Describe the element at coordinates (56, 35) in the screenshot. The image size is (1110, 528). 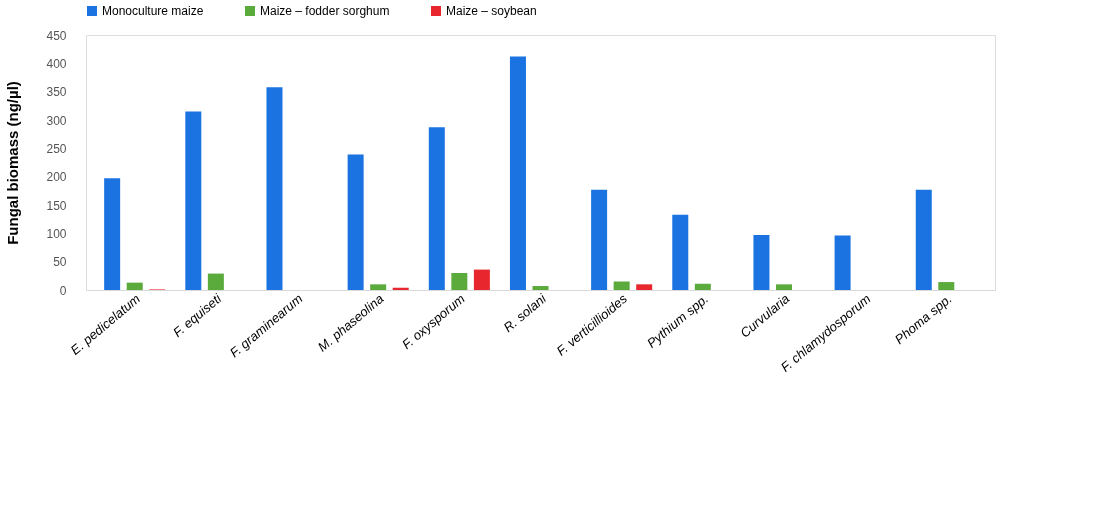
I see `y-tick-label: 450` at that location.